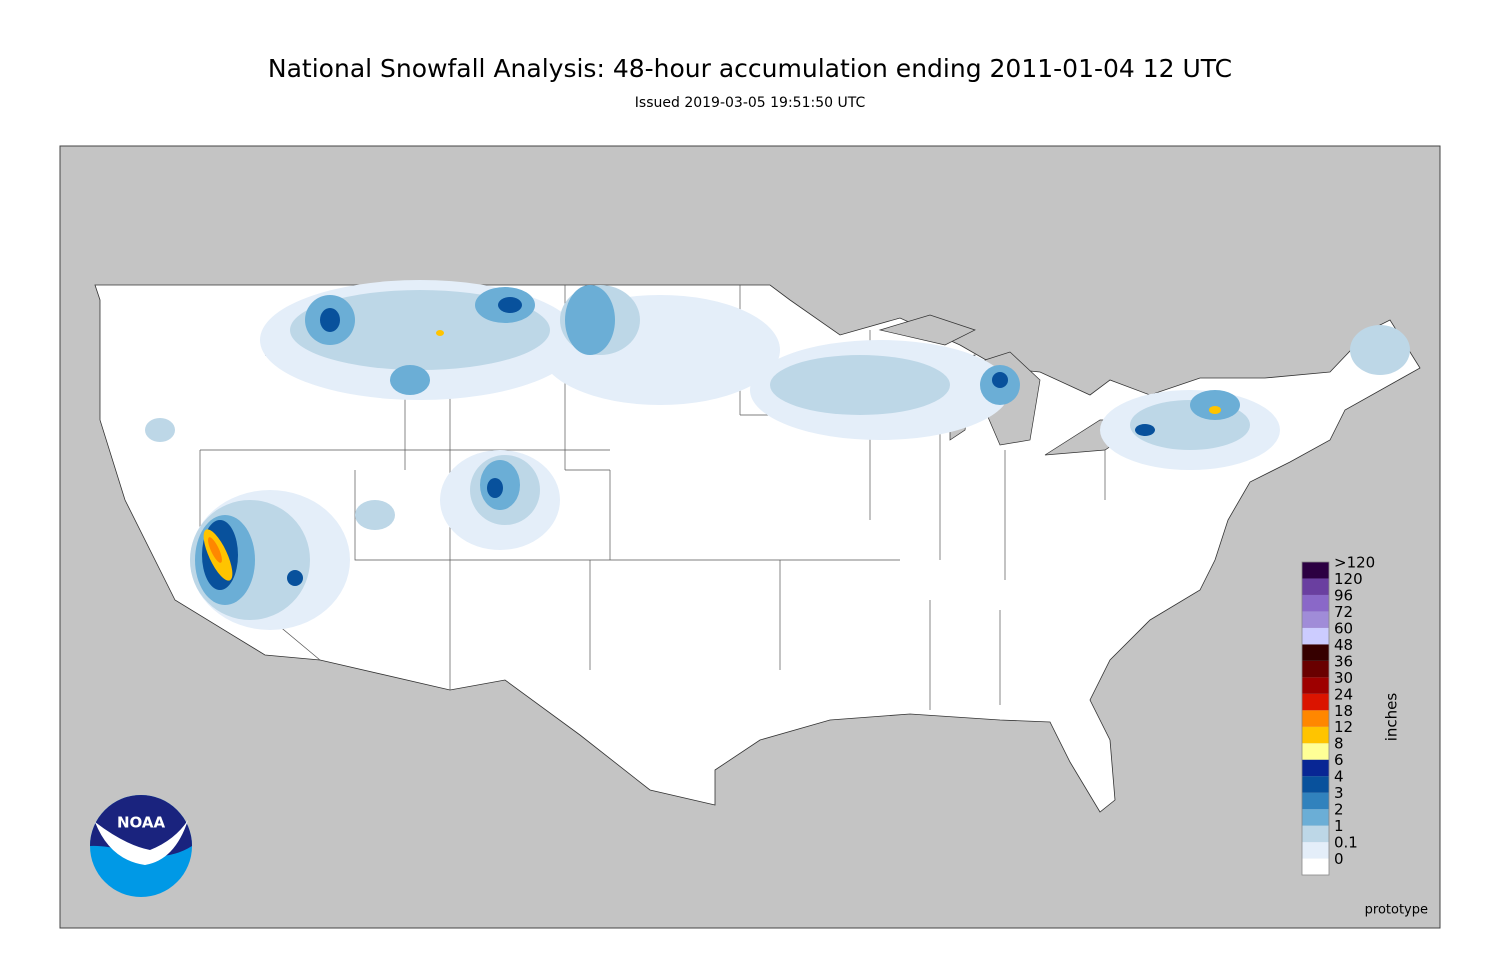  I want to click on legend-label: 8, so click(1339, 744).